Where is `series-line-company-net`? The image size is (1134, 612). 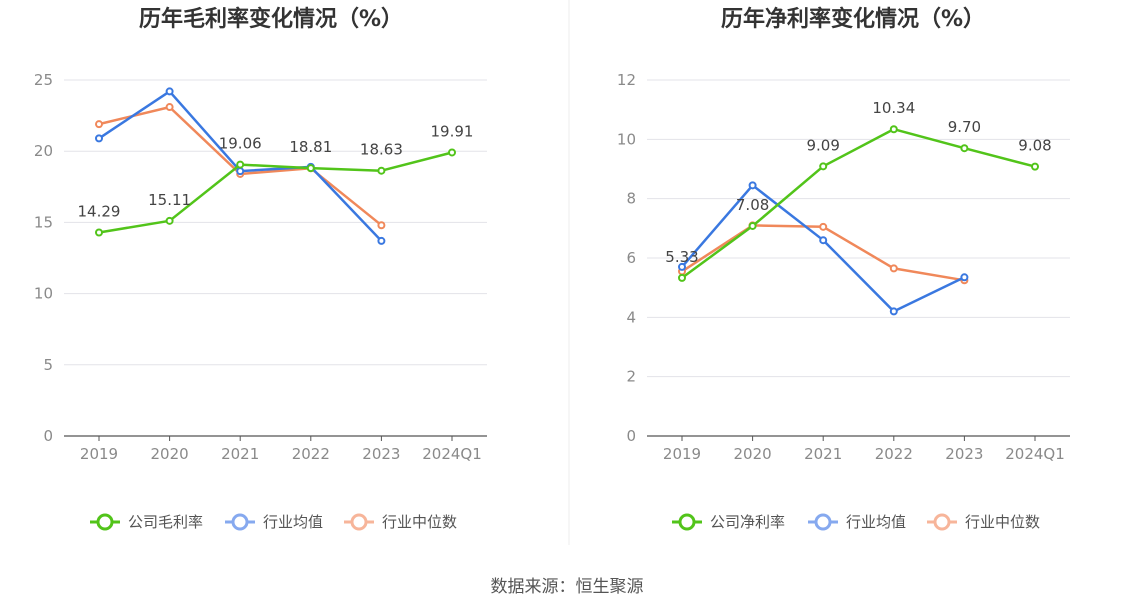
series-line-company-net is located at coordinates (858, 203).